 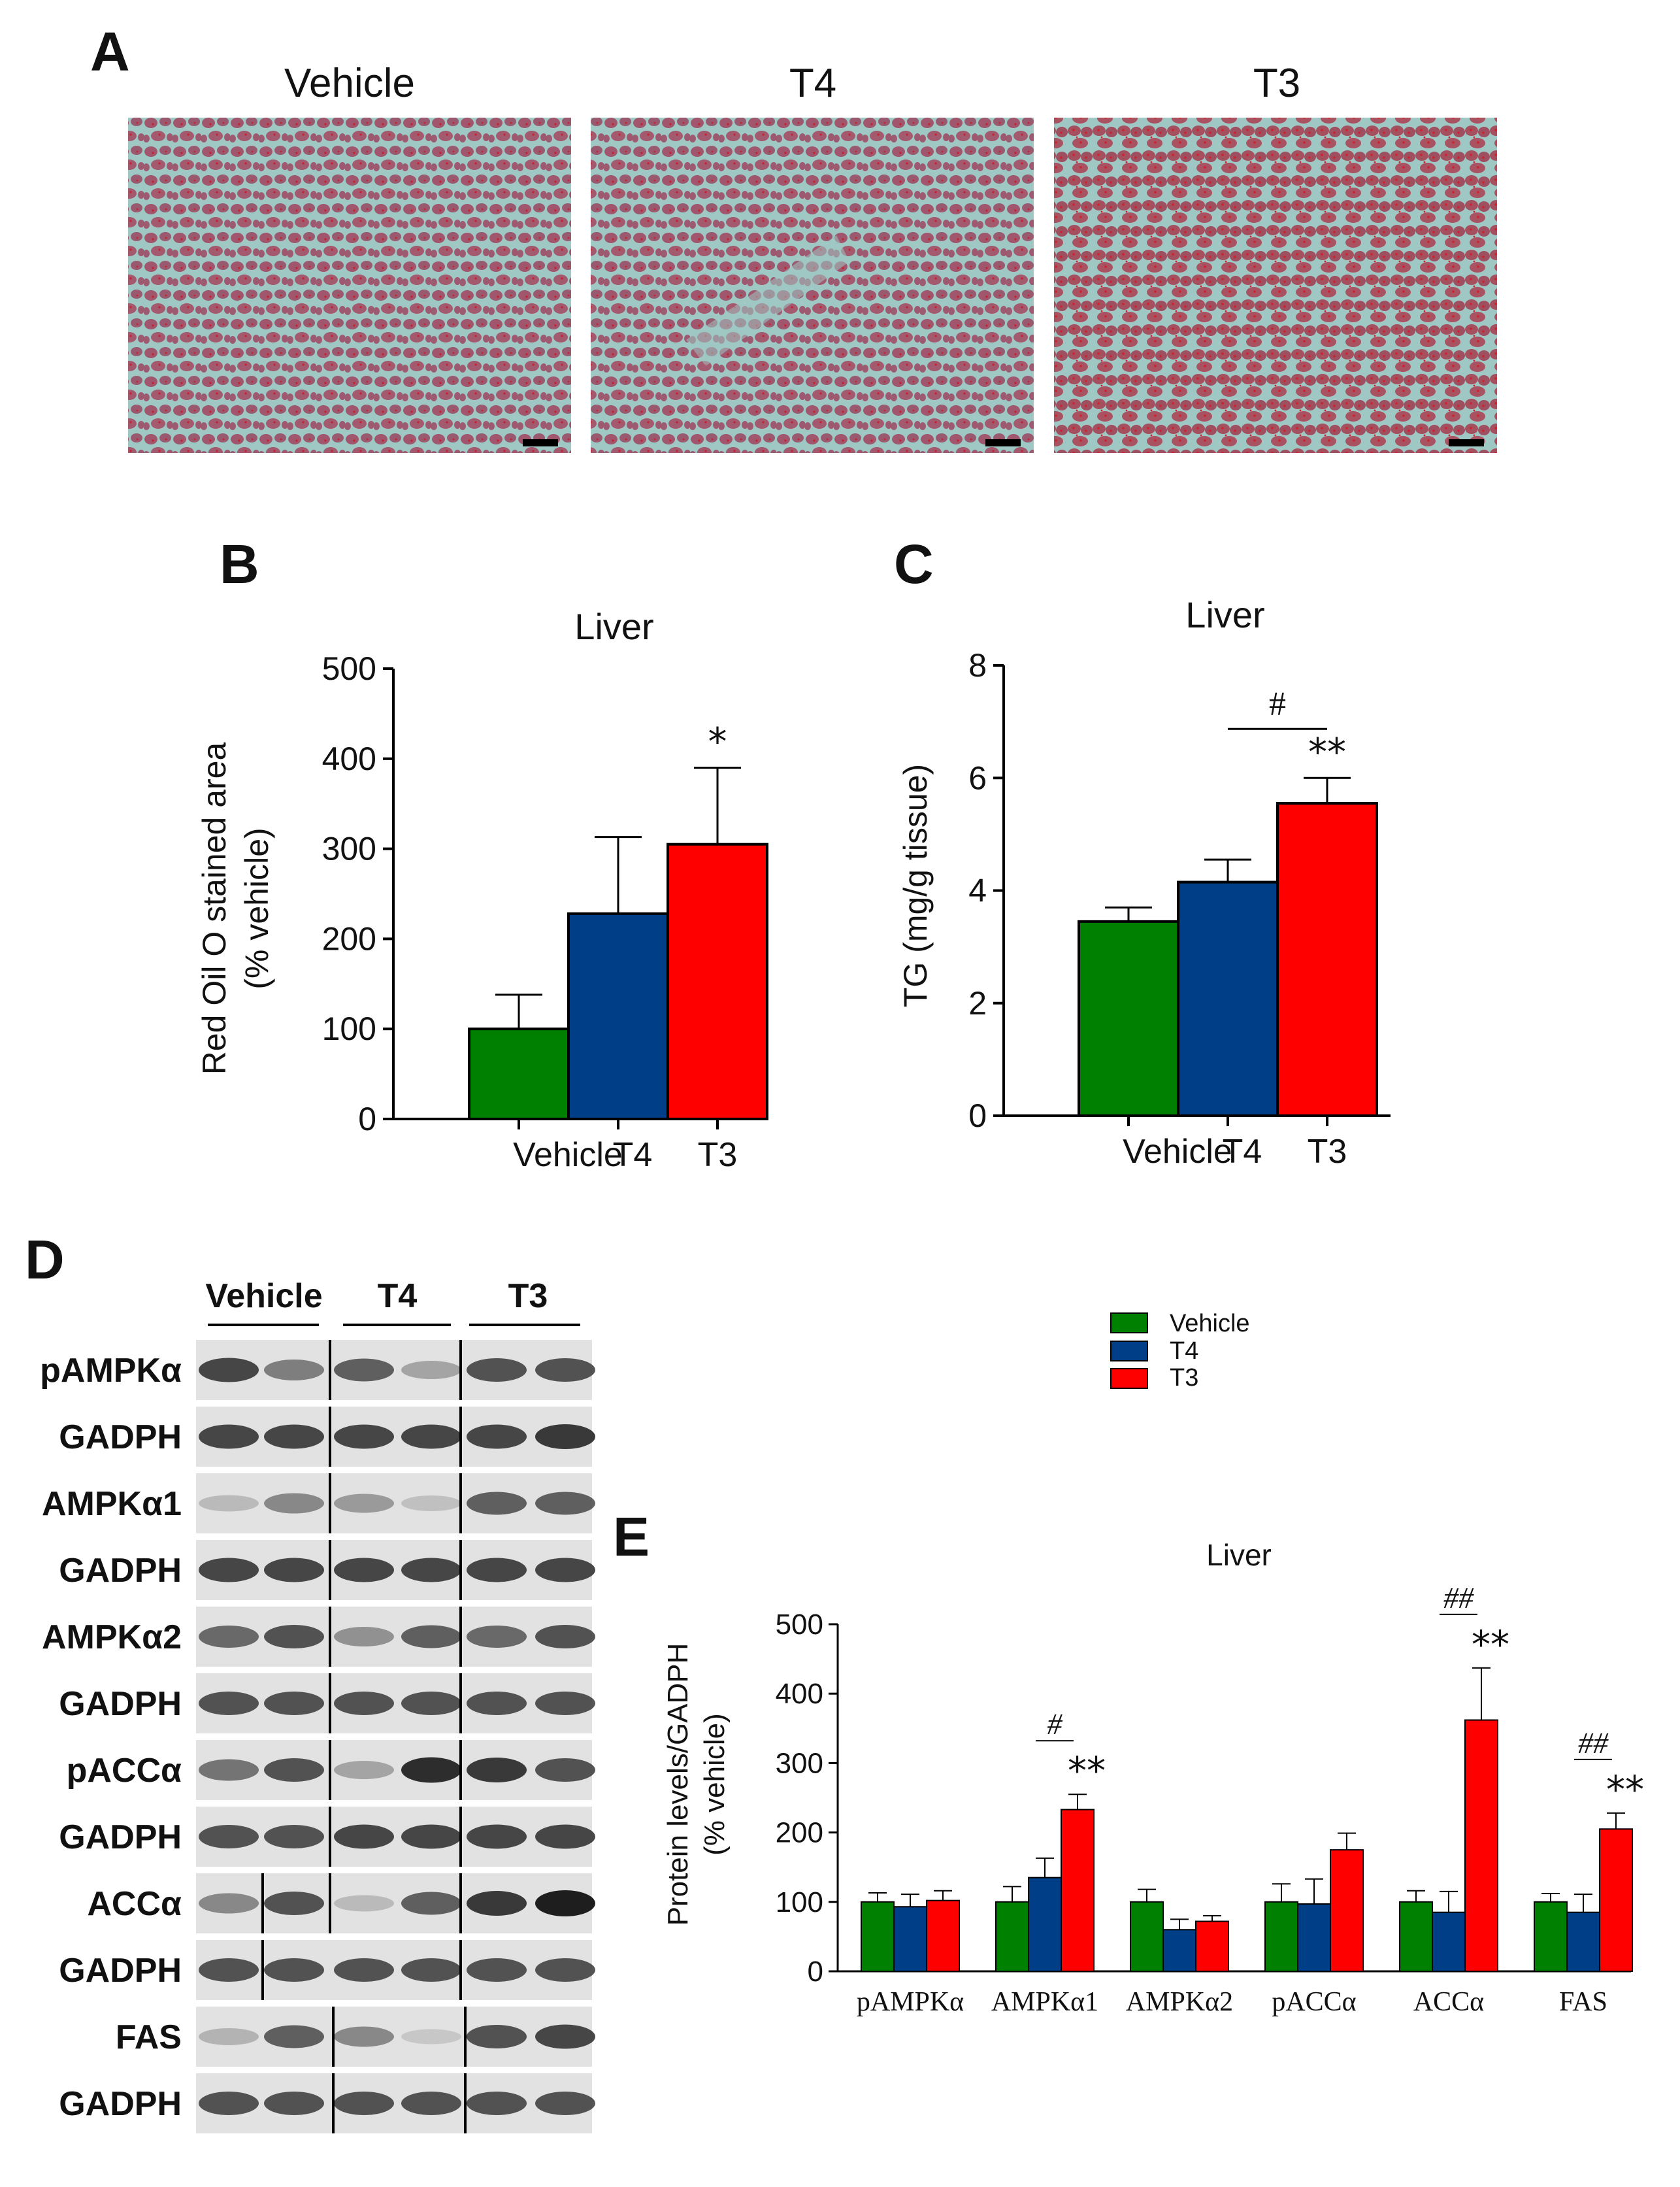 I want to click on chart-c-x-tick-label: T4, so click(x=1242, y=1152).